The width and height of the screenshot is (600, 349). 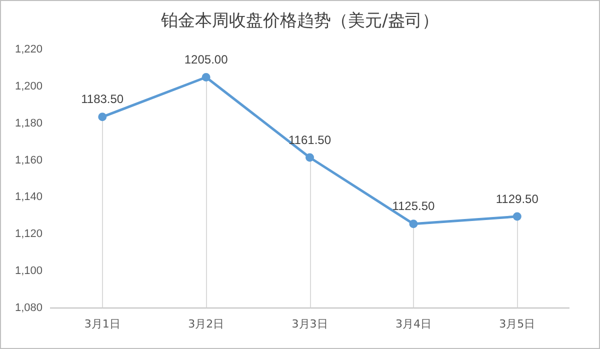 I want to click on x-tick-label: 3月2日, so click(x=206, y=323).